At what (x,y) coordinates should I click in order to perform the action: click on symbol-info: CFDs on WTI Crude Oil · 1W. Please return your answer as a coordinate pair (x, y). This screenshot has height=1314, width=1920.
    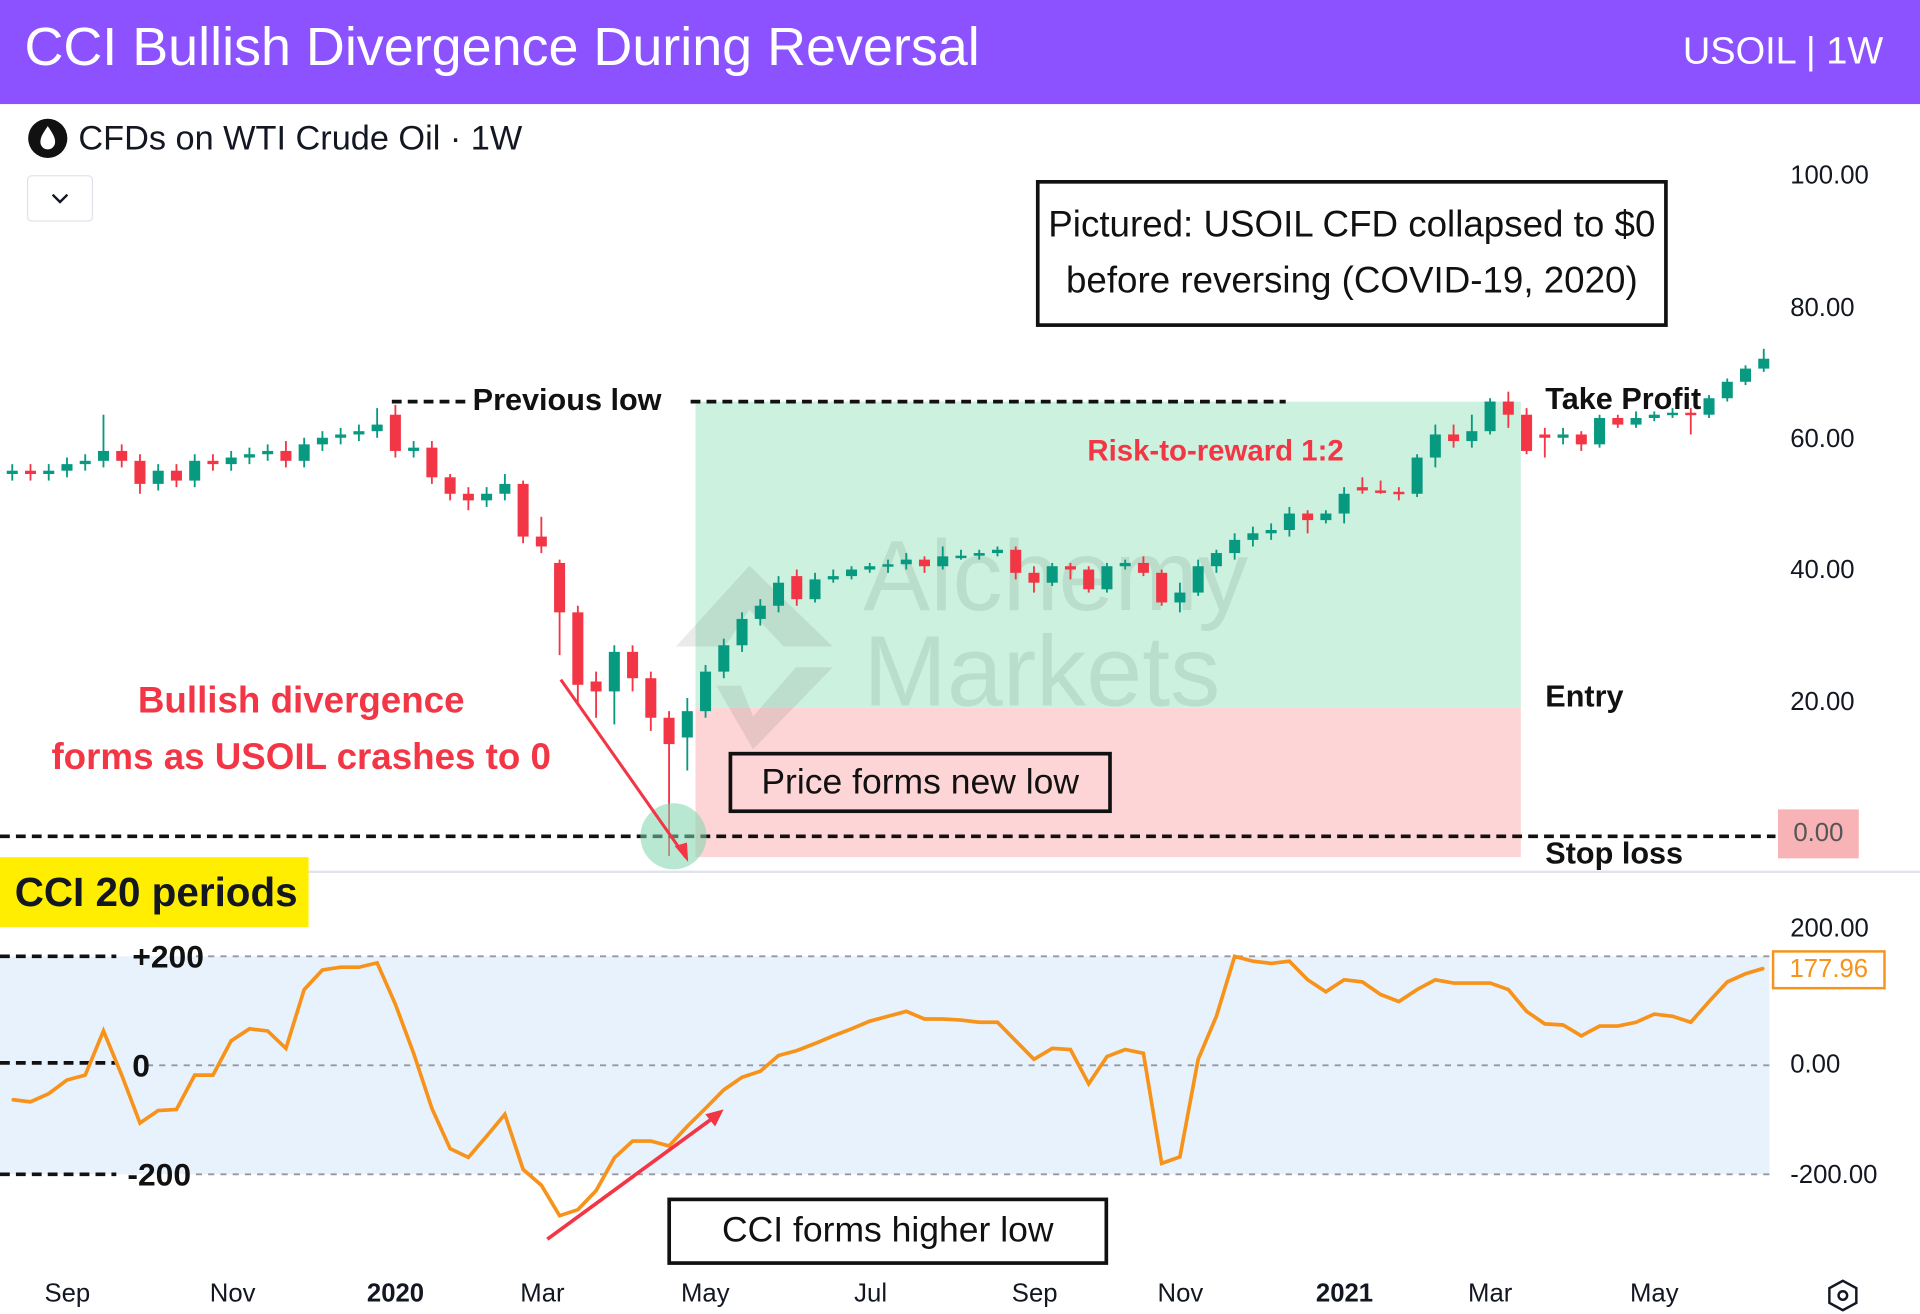
    Looking at the image, I should click on (274, 139).